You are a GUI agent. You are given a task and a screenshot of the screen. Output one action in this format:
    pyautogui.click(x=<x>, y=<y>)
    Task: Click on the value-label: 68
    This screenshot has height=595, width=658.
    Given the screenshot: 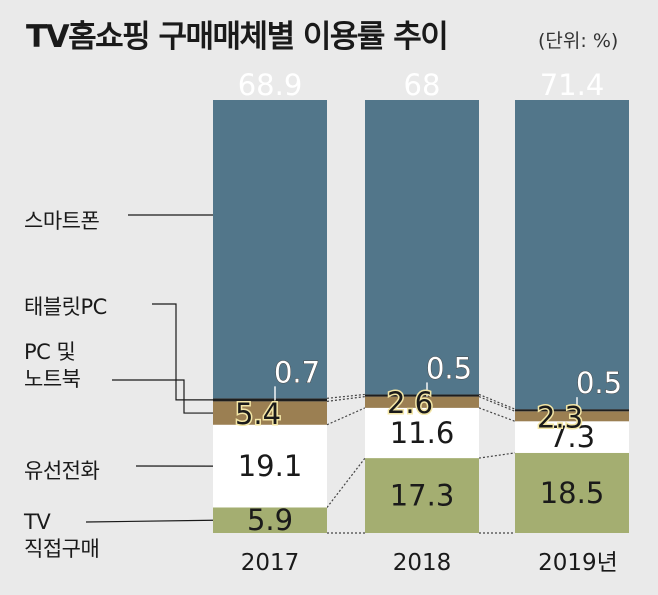 What is the action you would take?
    pyautogui.click(x=422, y=85)
    